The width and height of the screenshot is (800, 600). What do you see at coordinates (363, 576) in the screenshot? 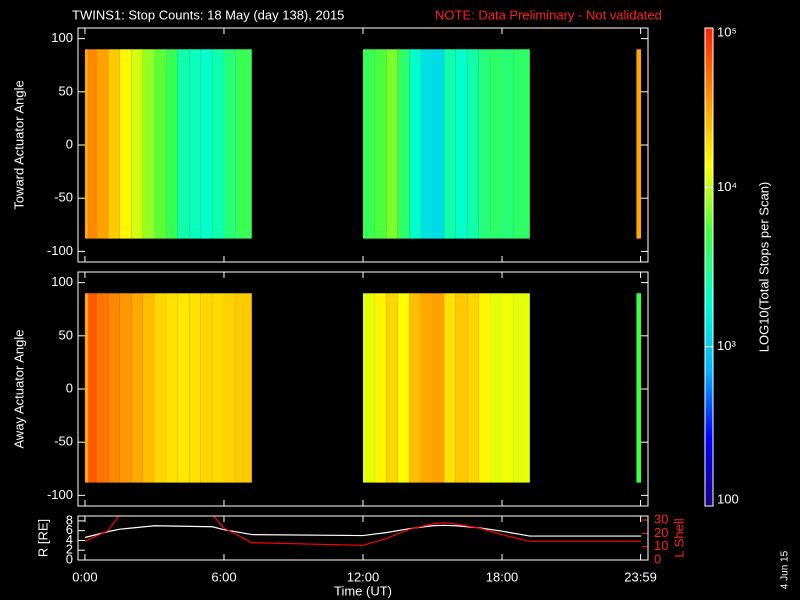
I see `x-tick-label: 12:00` at bounding box center [363, 576].